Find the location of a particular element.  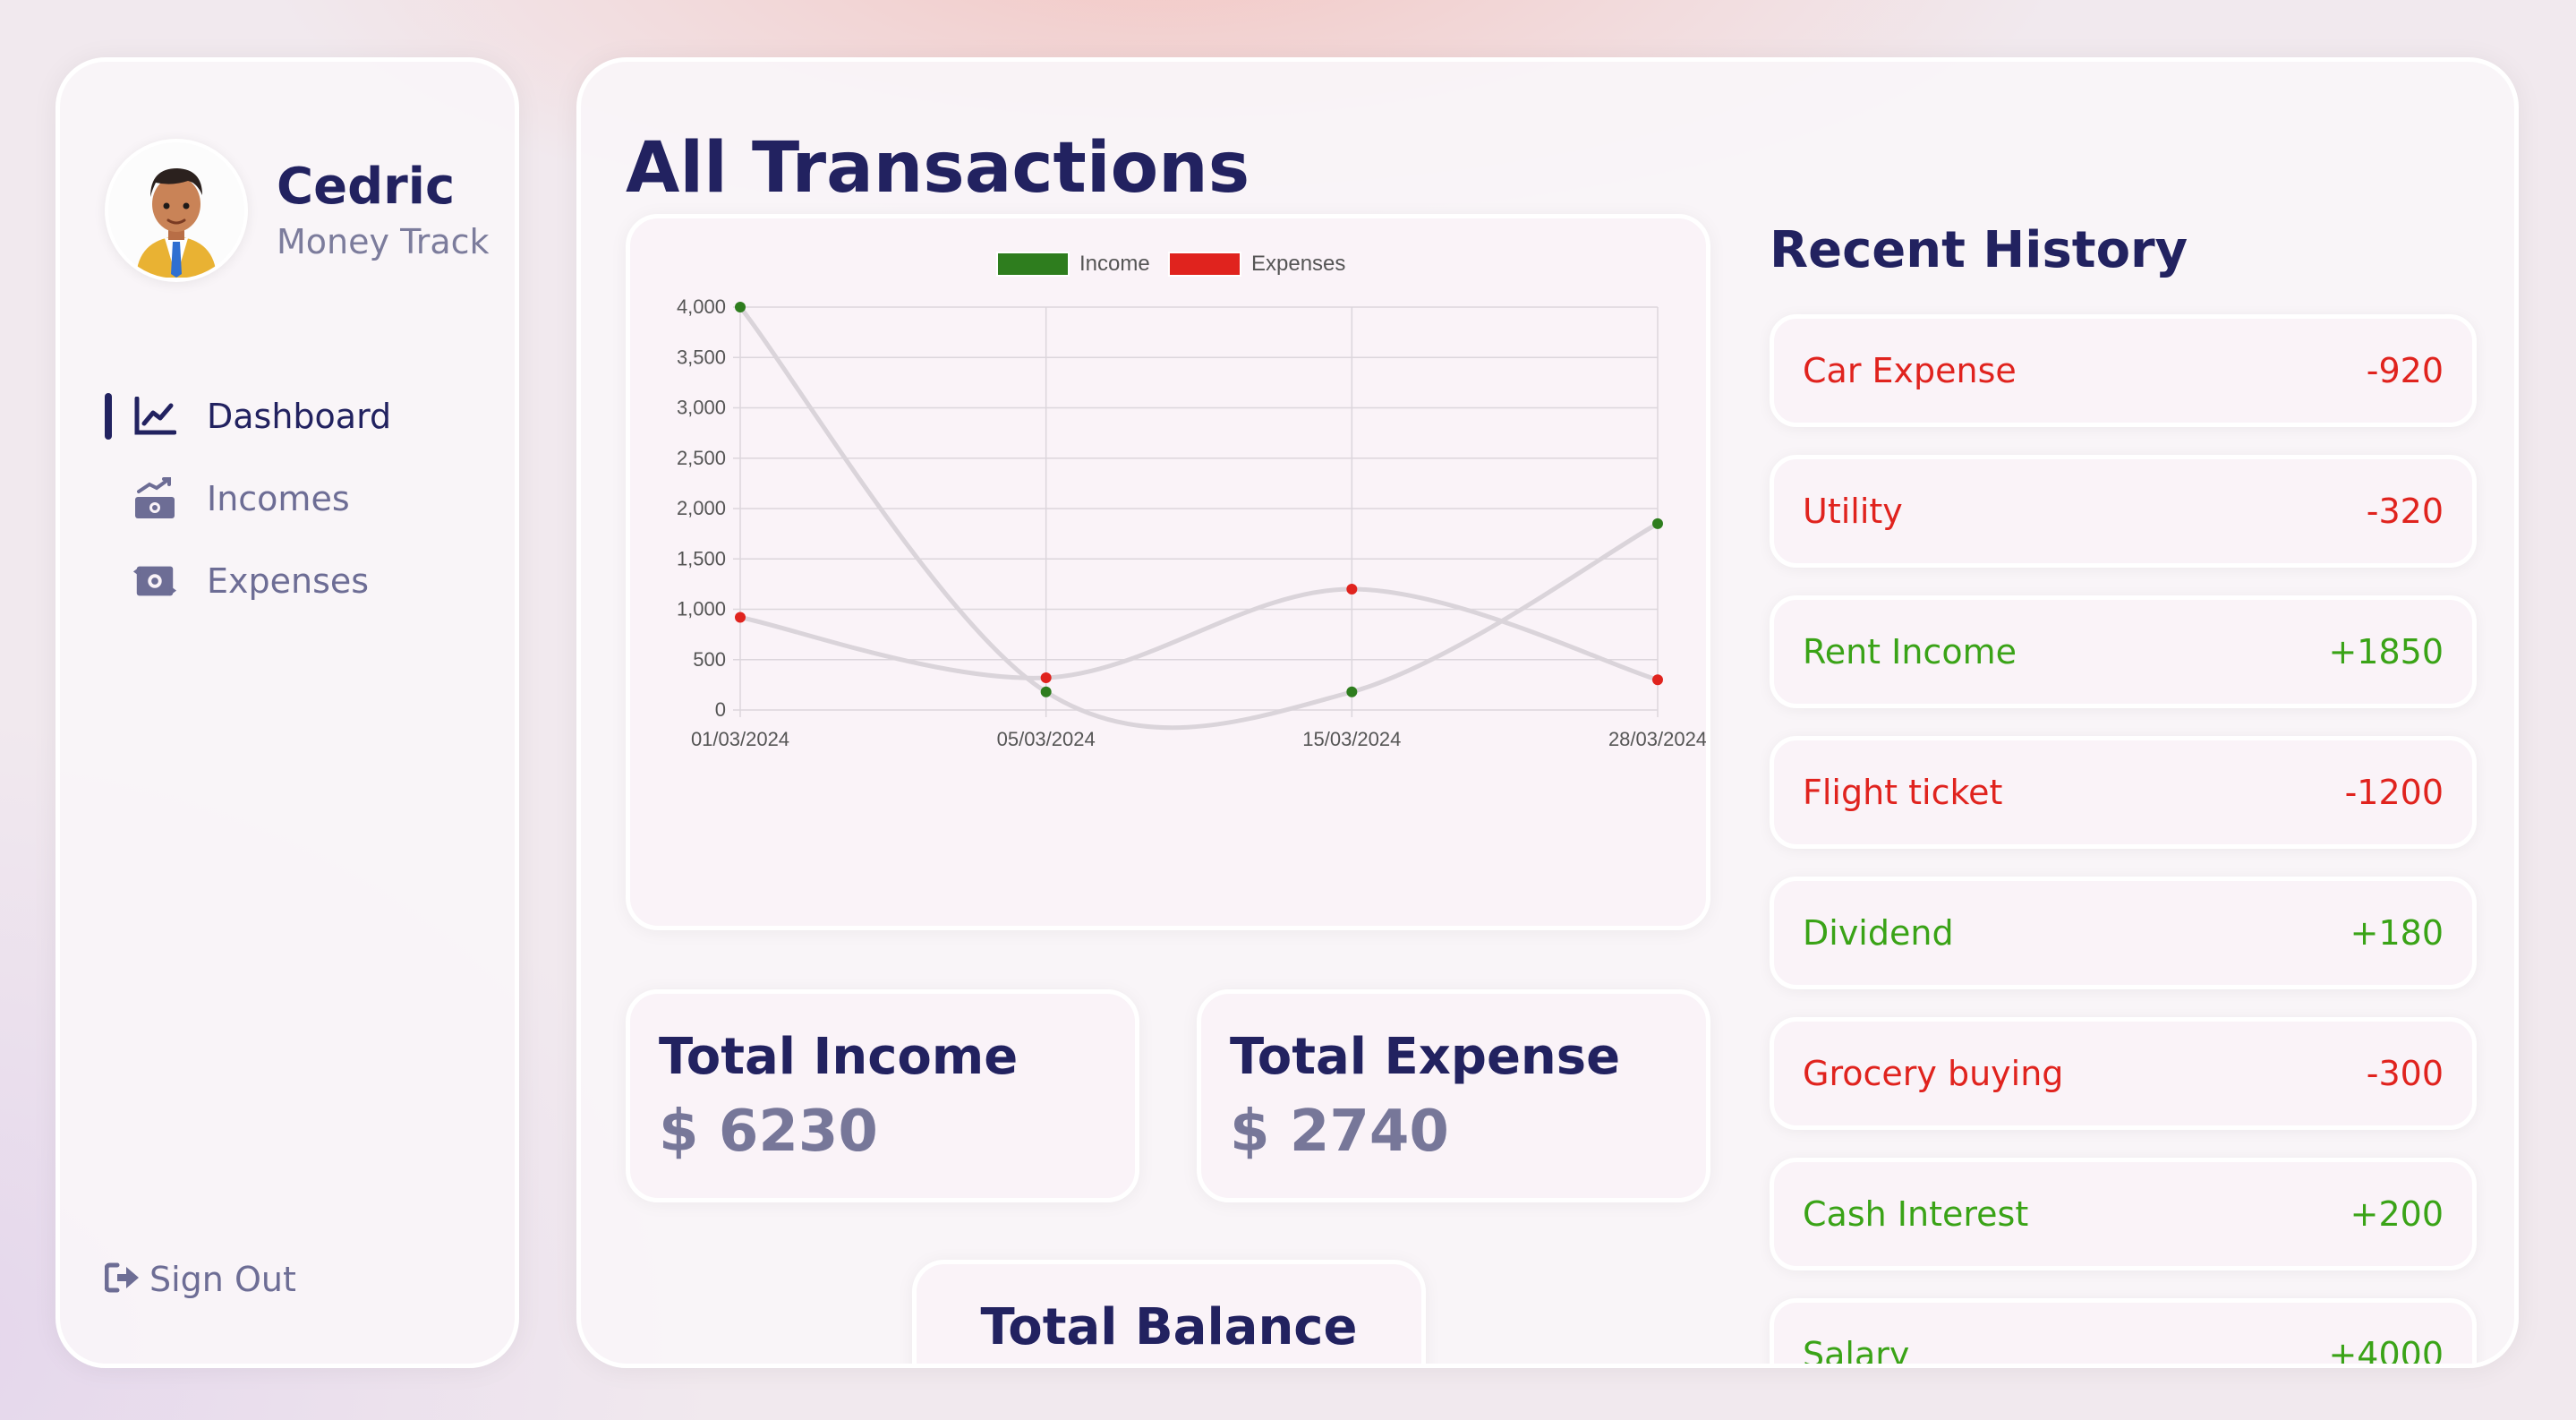

profile: Cedric Money Track is located at coordinates (297, 211).